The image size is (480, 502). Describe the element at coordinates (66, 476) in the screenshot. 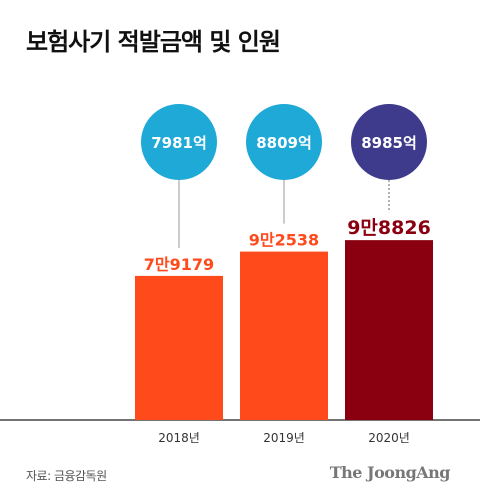

I see `source-note: 자료: 금융감독원` at that location.